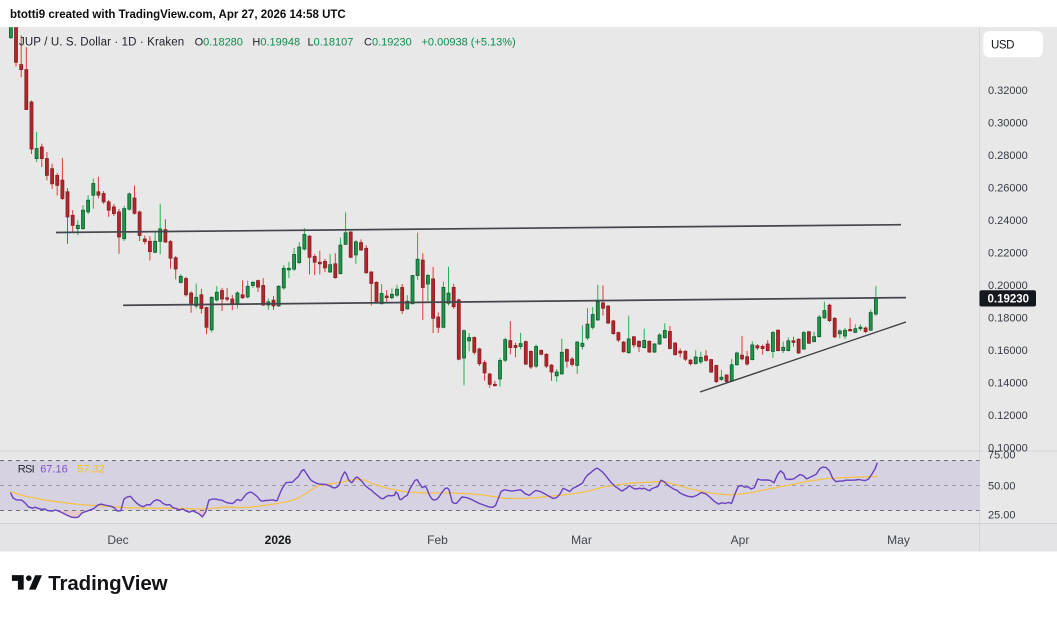  Describe the element at coordinates (107, 583) in the screenshot. I see `svg-text: TradingView` at that location.